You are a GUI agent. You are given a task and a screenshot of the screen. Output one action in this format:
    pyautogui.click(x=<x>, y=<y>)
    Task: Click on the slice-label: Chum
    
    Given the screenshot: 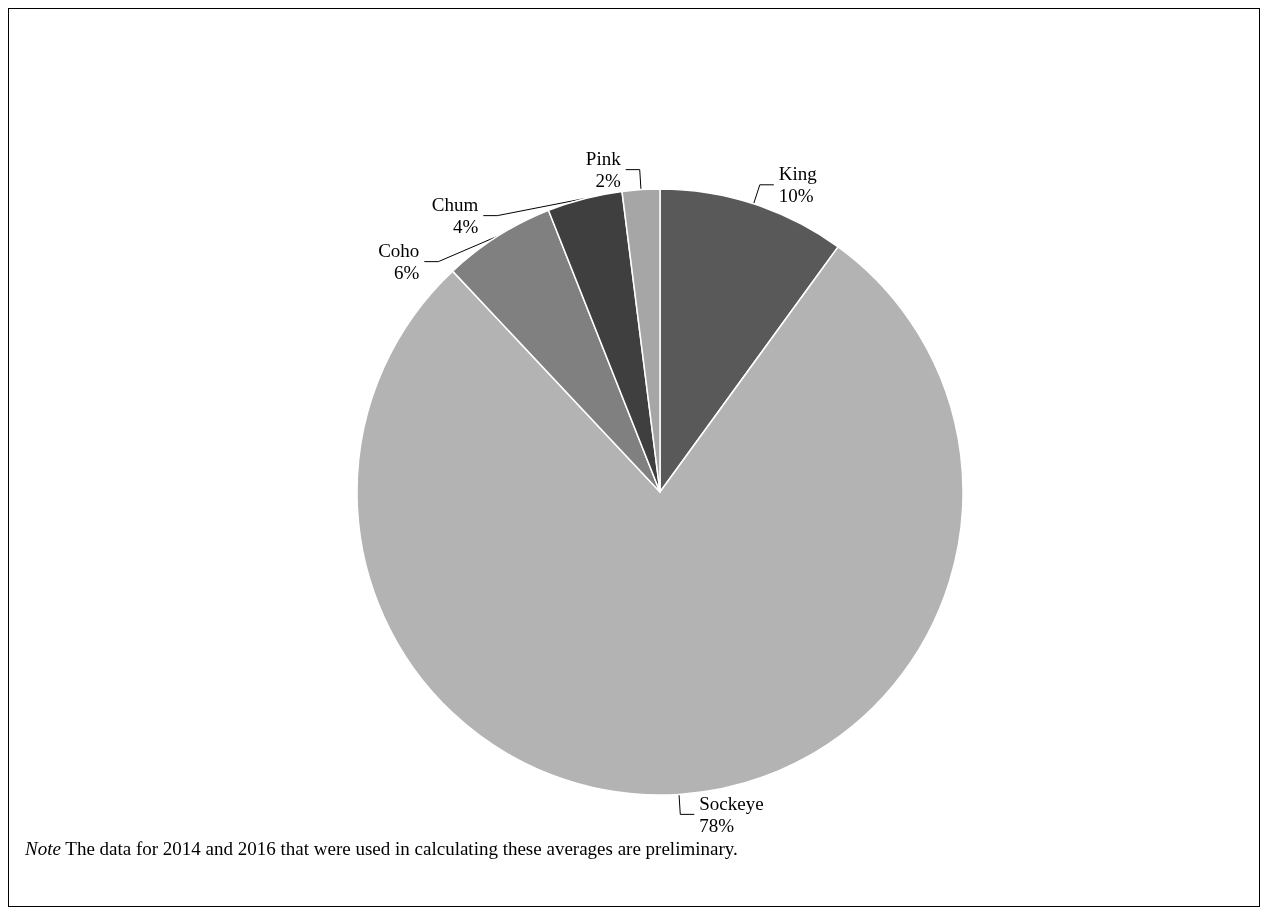 What is the action you would take?
    pyautogui.click(x=455, y=205)
    